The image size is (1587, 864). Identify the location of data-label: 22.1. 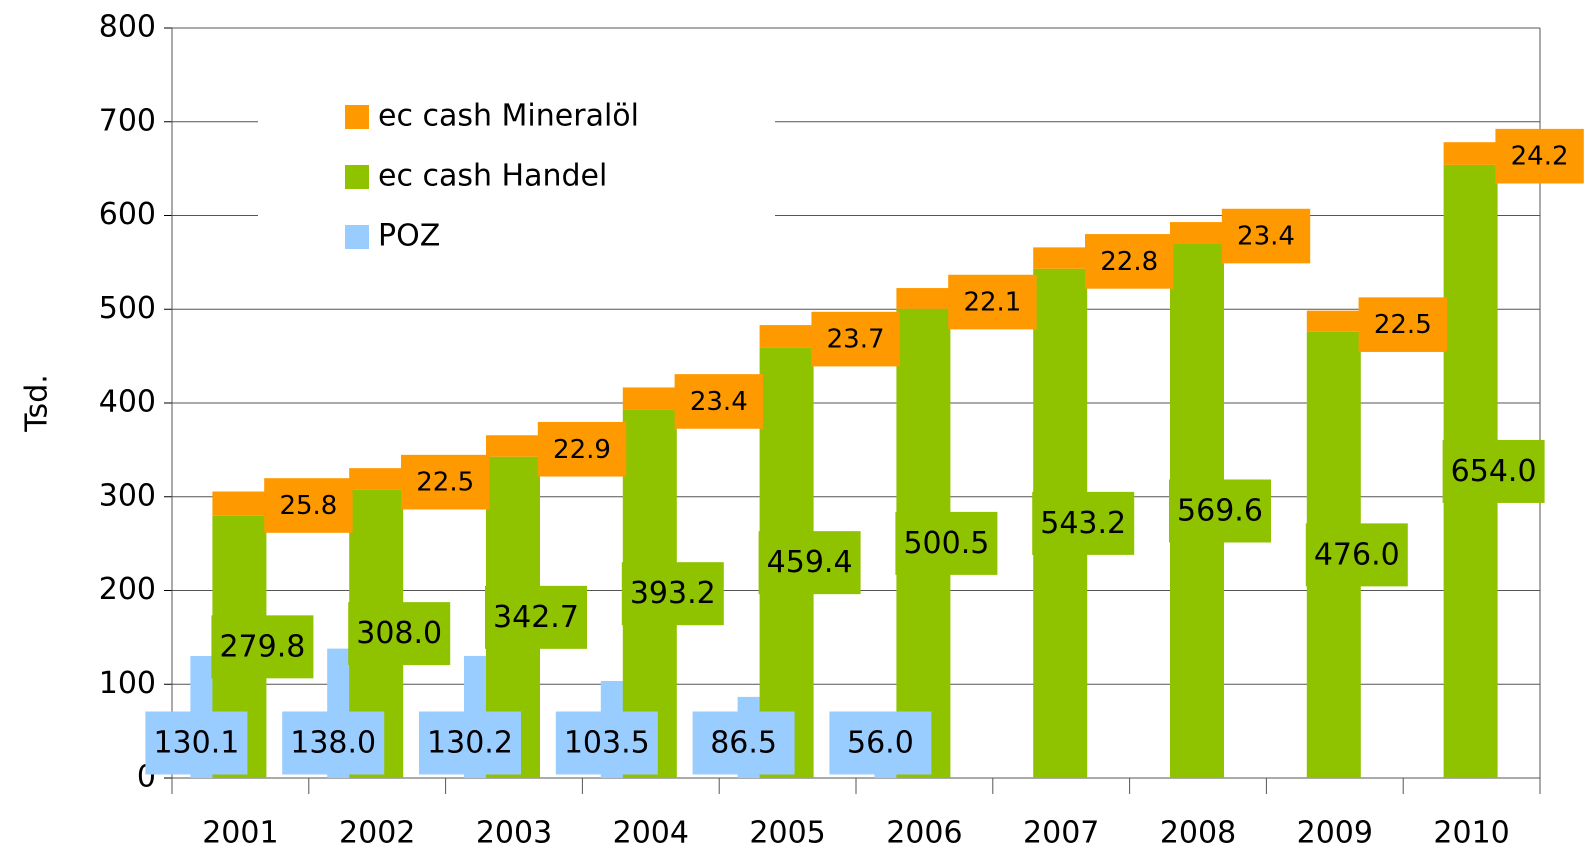
(992, 303).